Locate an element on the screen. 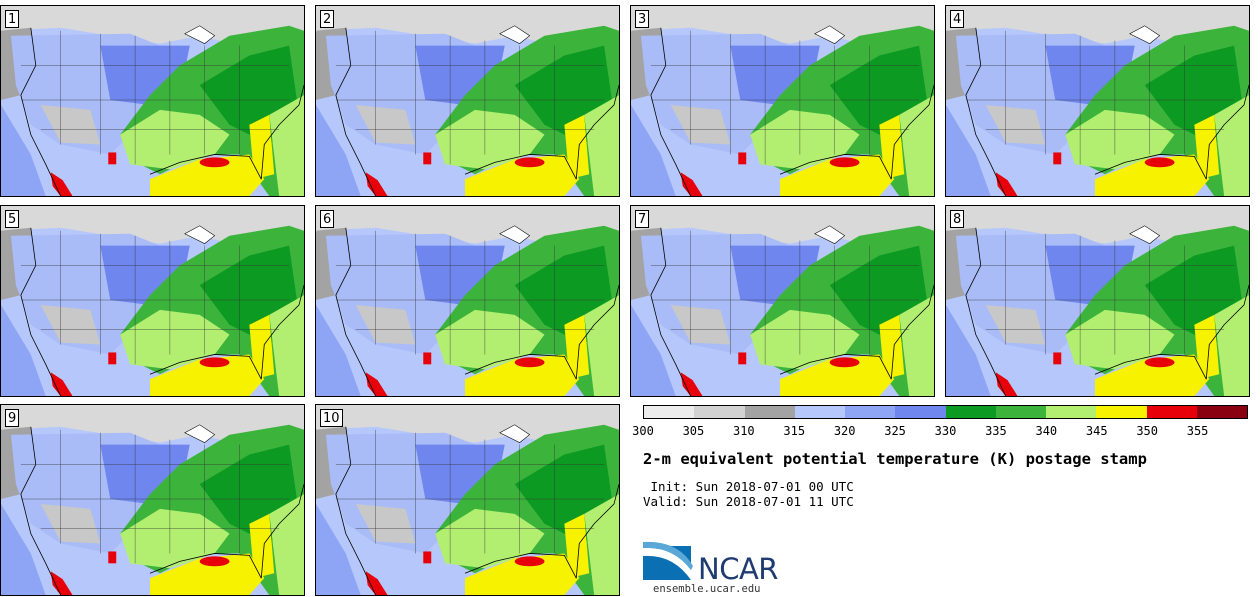 The height and width of the screenshot is (597, 1260). colorbar-tick-label: 345 is located at coordinates (1096, 431).